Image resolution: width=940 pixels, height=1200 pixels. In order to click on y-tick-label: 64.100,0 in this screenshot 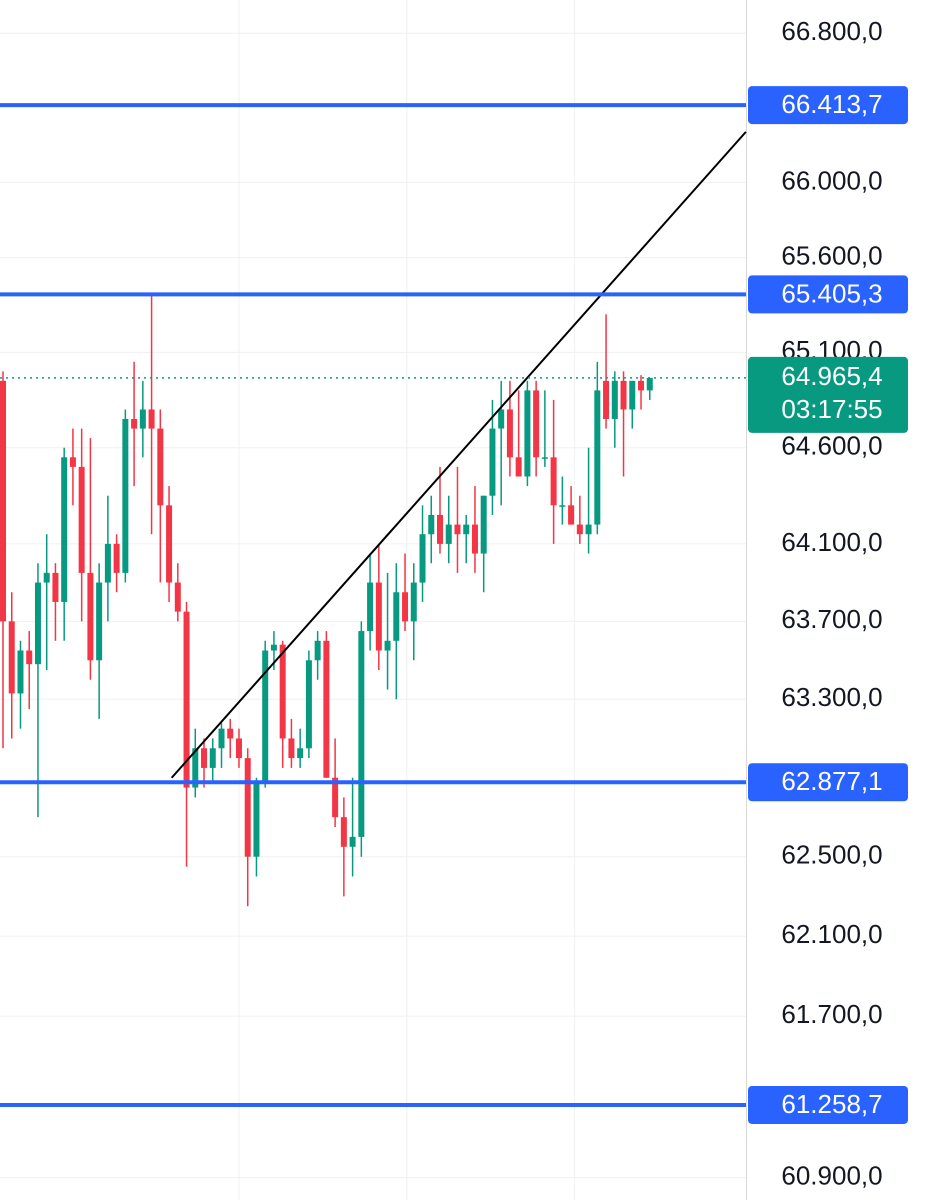, I will do `click(831, 542)`.